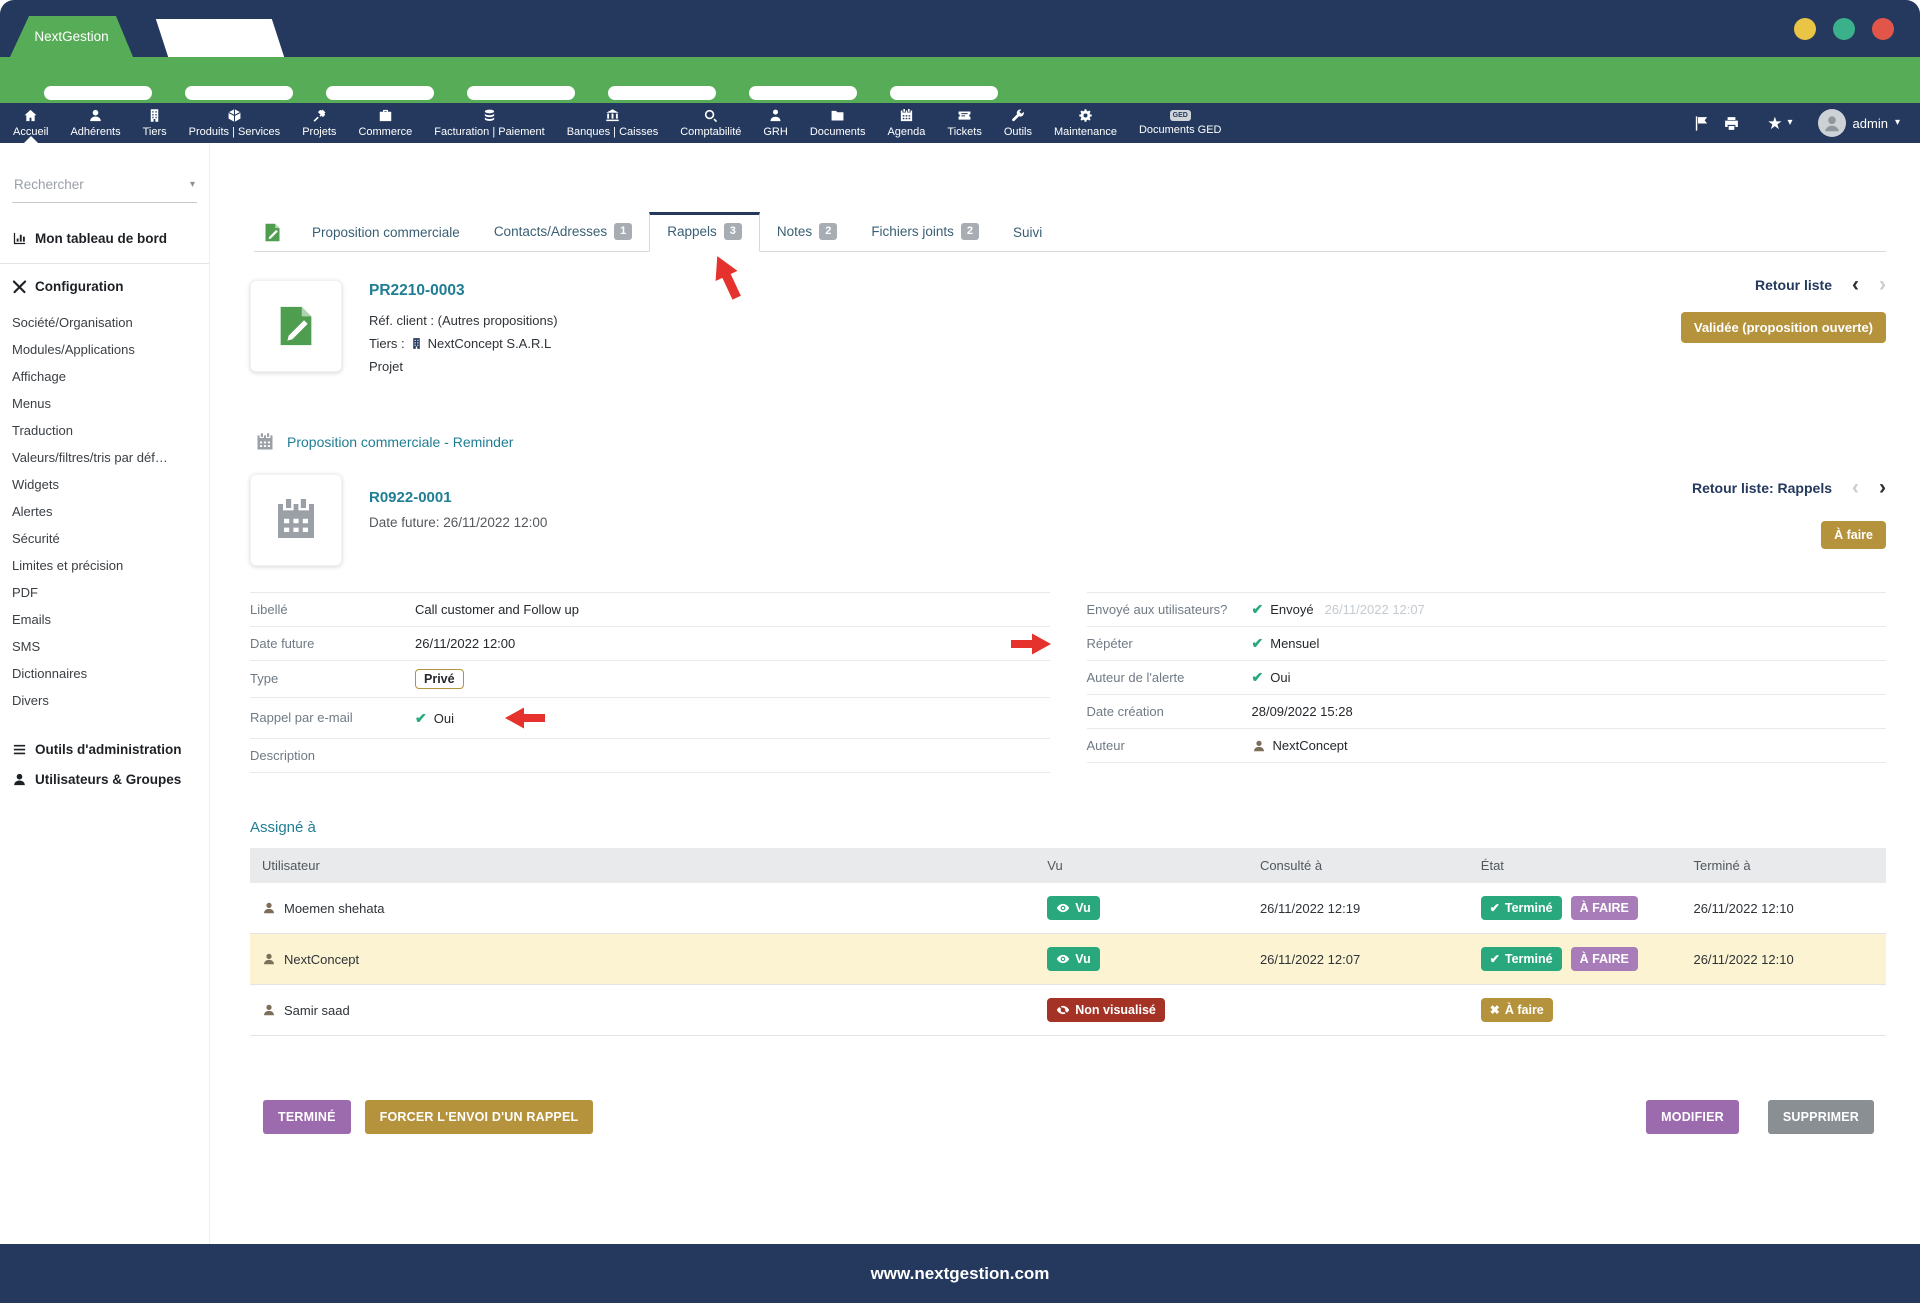 This screenshot has height=1303, width=1920. Describe the element at coordinates (650, 610) in the screenshot. I see `field-libelle: Libellé Call customer and Follow up` at that location.